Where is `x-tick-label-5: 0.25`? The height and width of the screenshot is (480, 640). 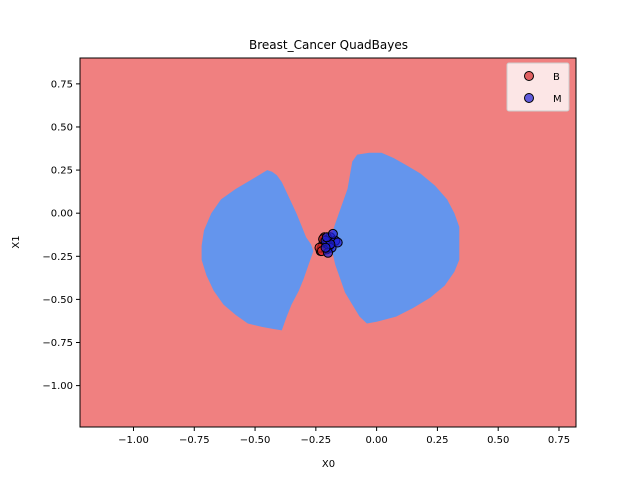
x-tick-label-5: 0.25 is located at coordinates (437, 440).